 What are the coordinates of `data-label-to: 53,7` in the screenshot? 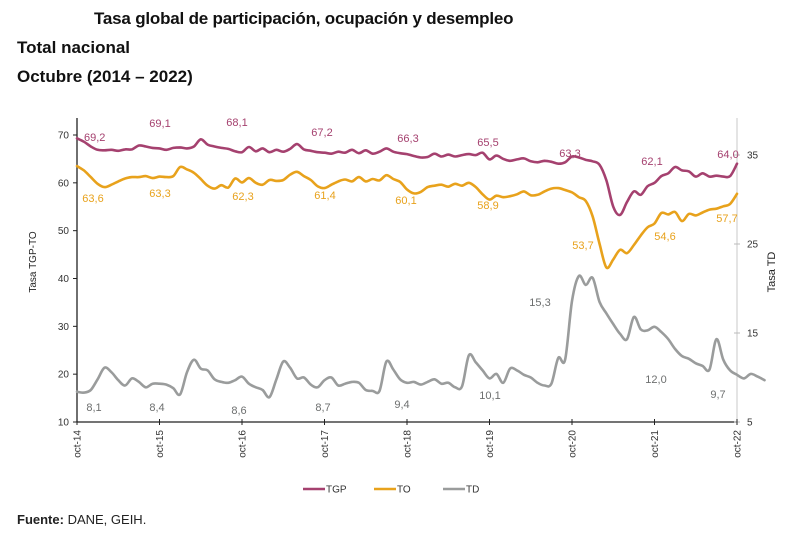 It's located at (582, 246).